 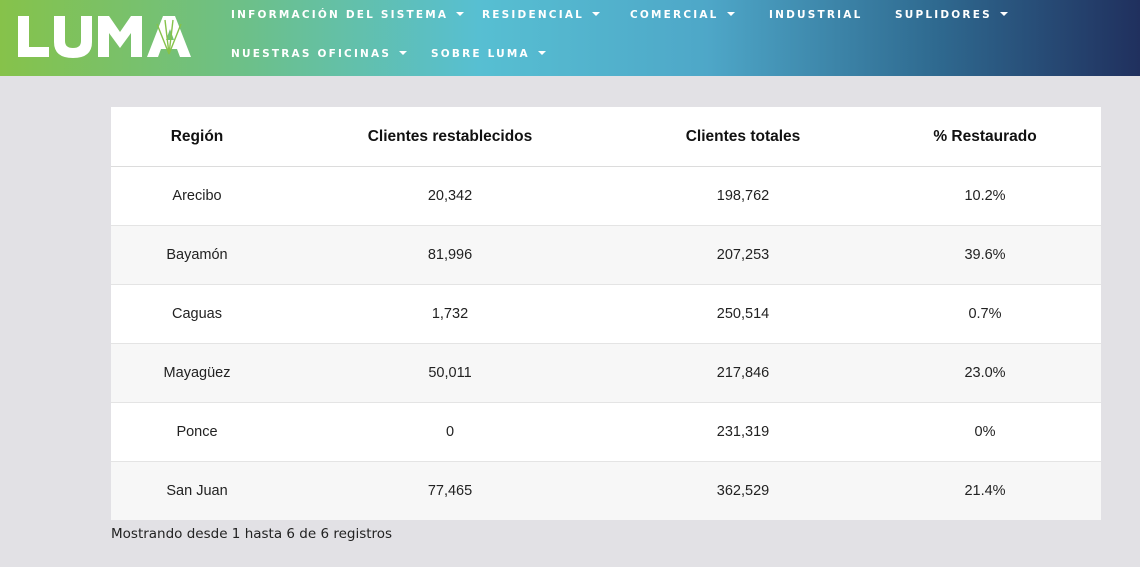 I want to click on nav-sobre-luma: SOBRE LUMA, so click(x=488, y=54).